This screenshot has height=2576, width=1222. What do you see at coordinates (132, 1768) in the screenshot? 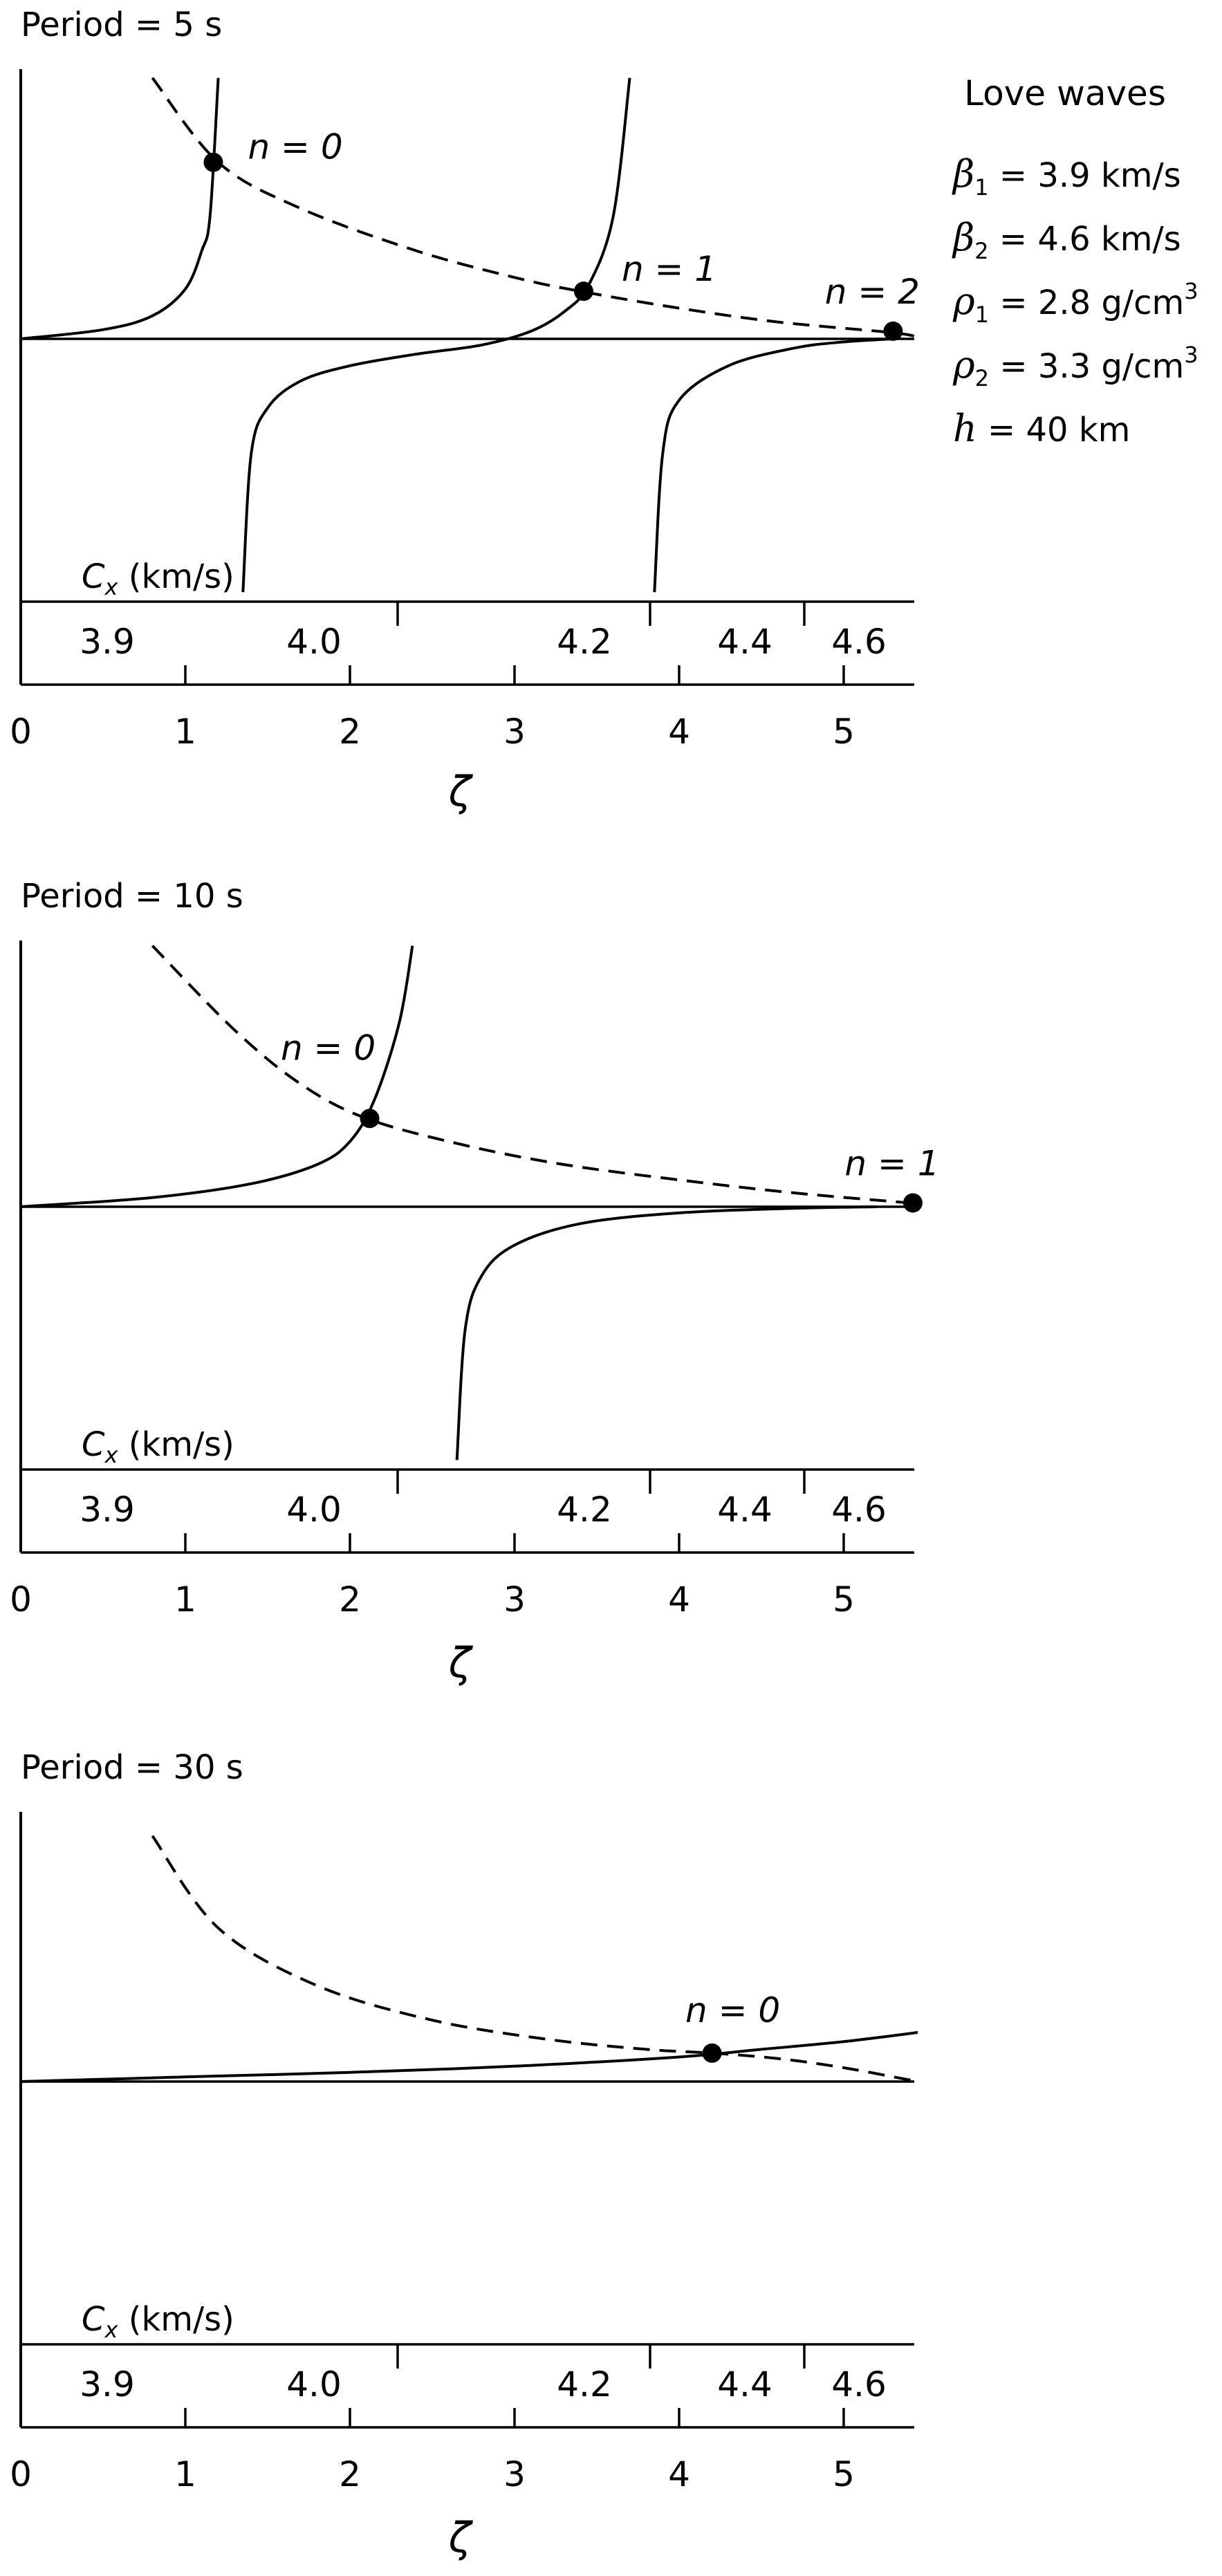
I see `panel-title: Period = 30 s` at bounding box center [132, 1768].